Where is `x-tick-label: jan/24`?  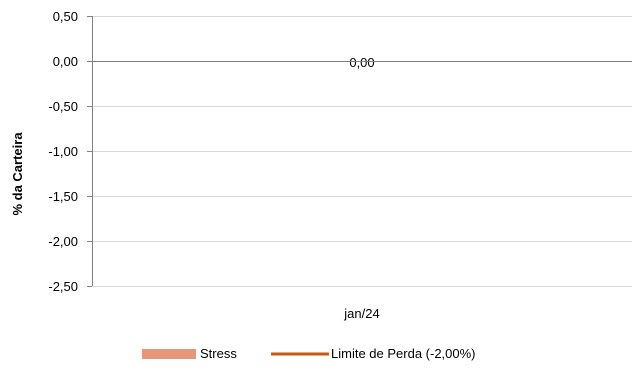 x-tick-label: jan/24 is located at coordinates (361, 313).